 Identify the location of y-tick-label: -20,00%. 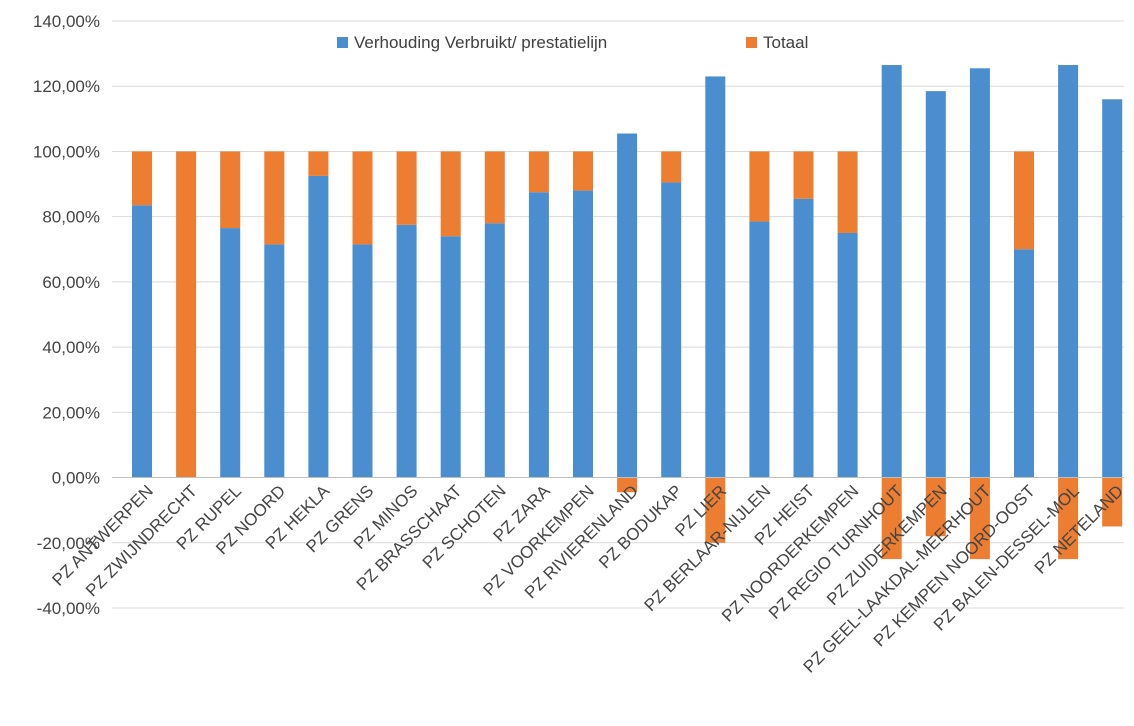
(68, 543).